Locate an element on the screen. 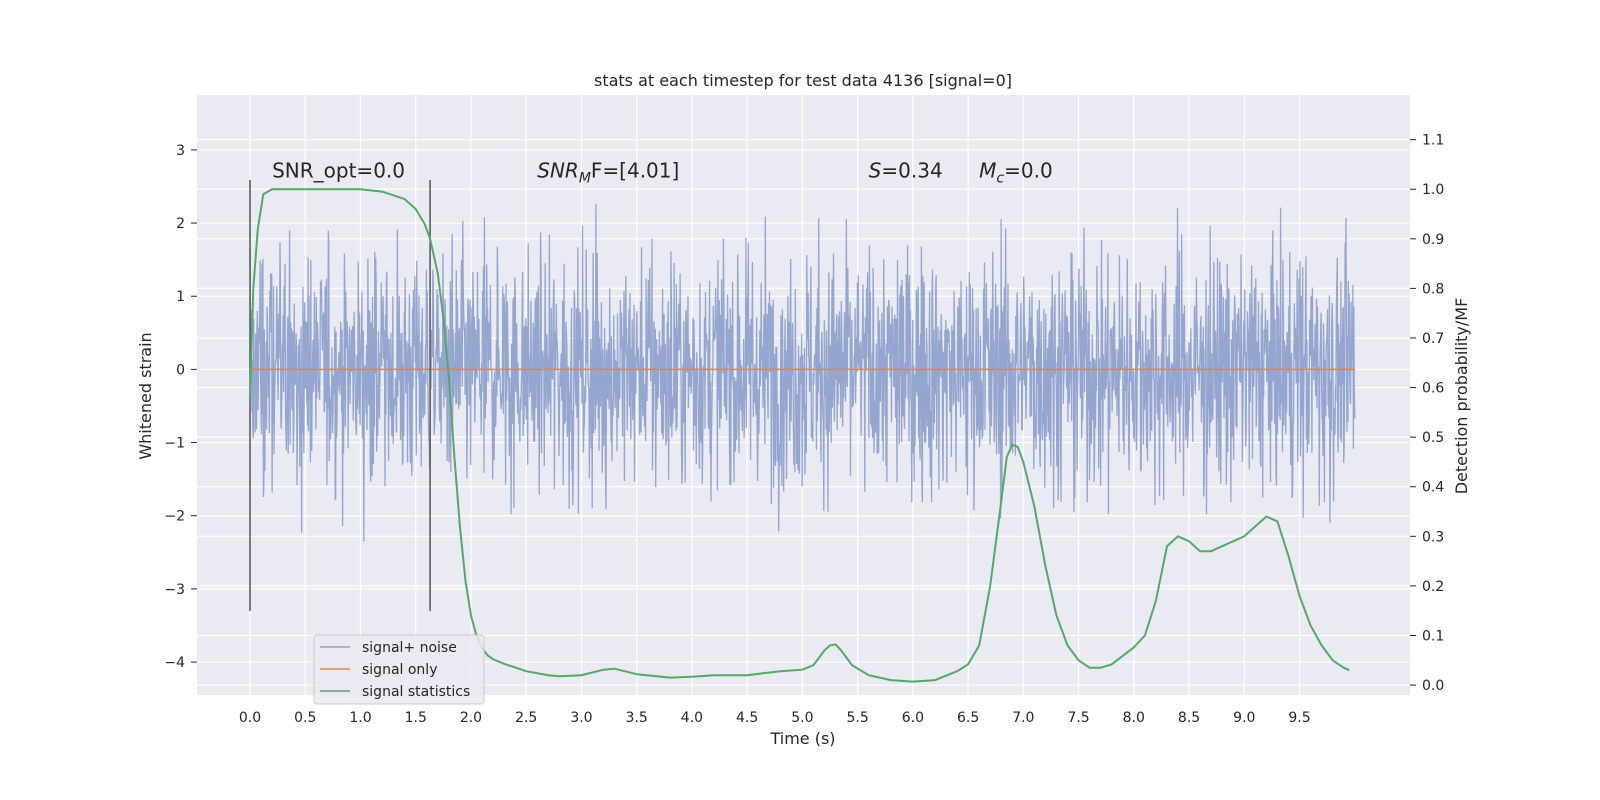  x-tick-label: 6.0 is located at coordinates (913, 718).